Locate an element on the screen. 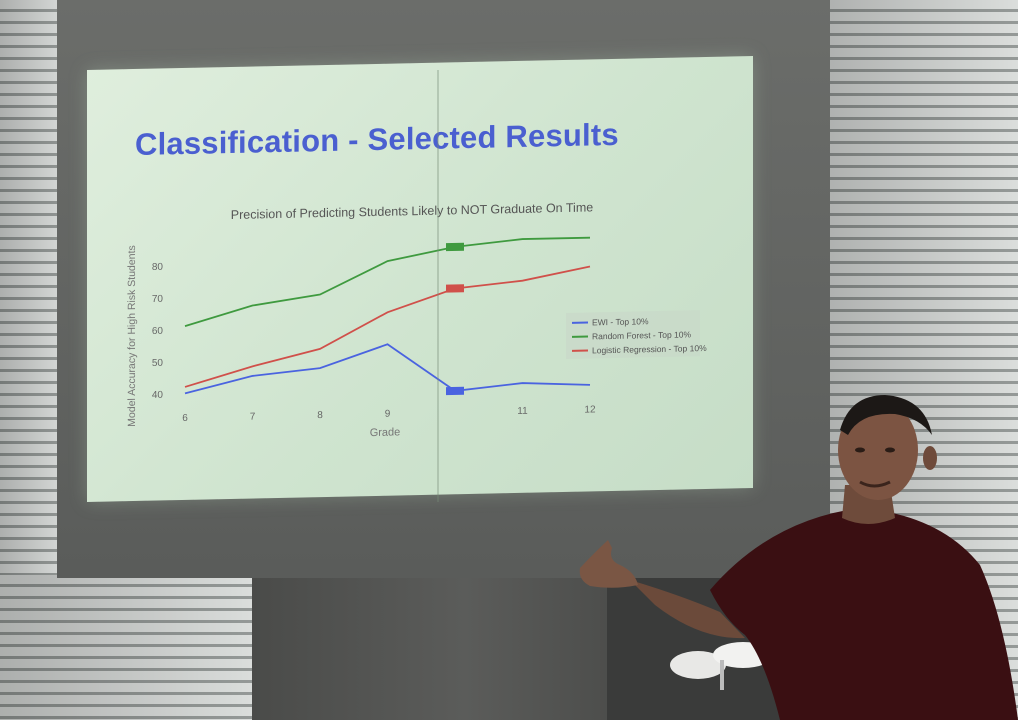 The image size is (1018, 720). x-tick-label: 8 is located at coordinates (320, 415).